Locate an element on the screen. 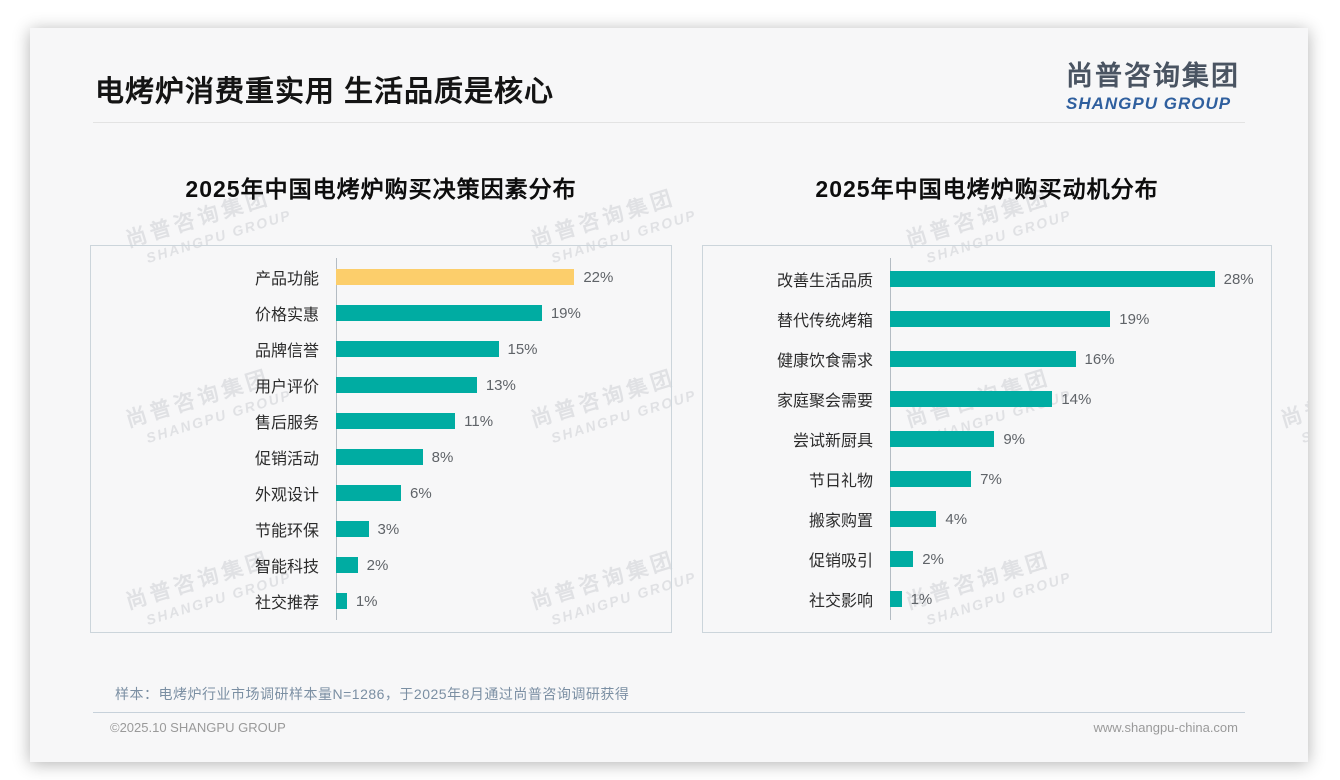  category-label: 品牌信誉 is located at coordinates (286, 351).